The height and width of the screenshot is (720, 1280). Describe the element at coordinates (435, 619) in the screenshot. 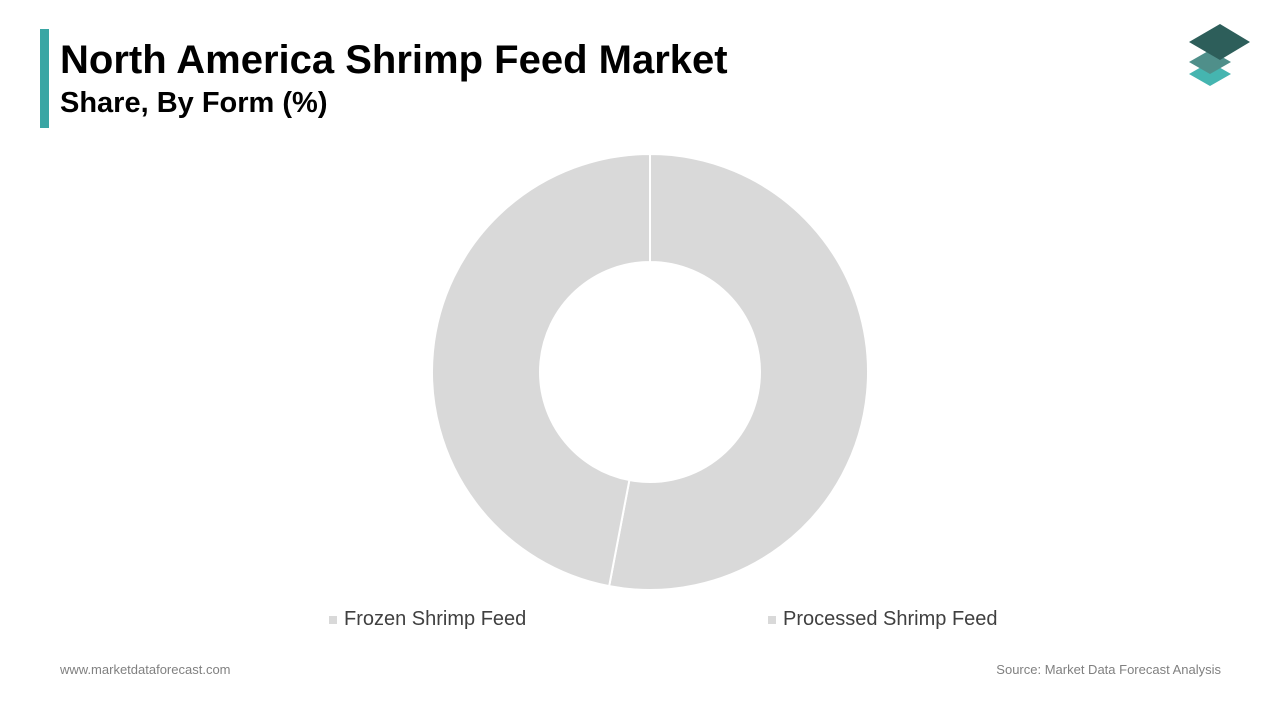

I see `legend-label: Frozen Shrimp Feed` at that location.